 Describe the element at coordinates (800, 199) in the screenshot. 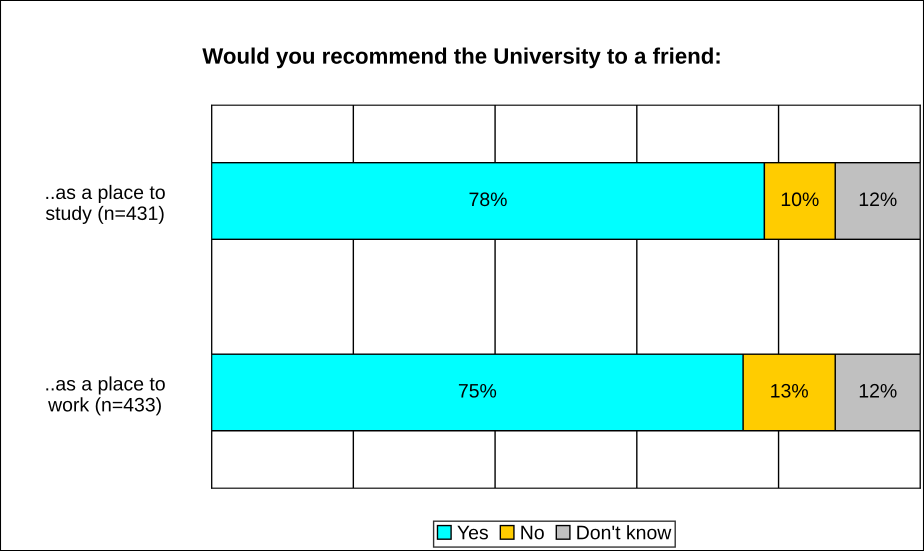

I see `data-label: 10%` at that location.